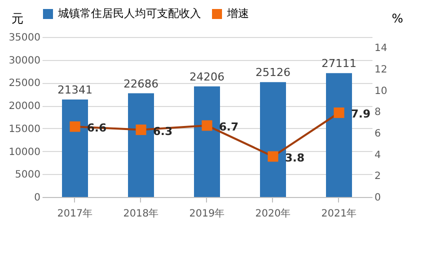 This screenshot has width=435, height=261. Describe the element at coordinates (129, 13) in the screenshot. I see `legend-label: 城镇常住居民人均可支配收入` at that location.